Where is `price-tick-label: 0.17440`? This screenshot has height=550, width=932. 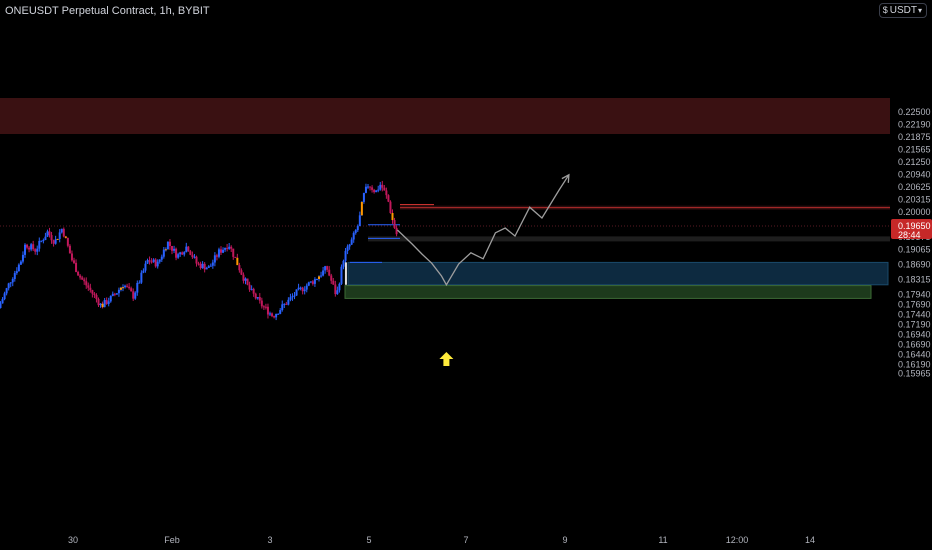
price-tick-label: 0.17440 is located at coordinates (914, 314).